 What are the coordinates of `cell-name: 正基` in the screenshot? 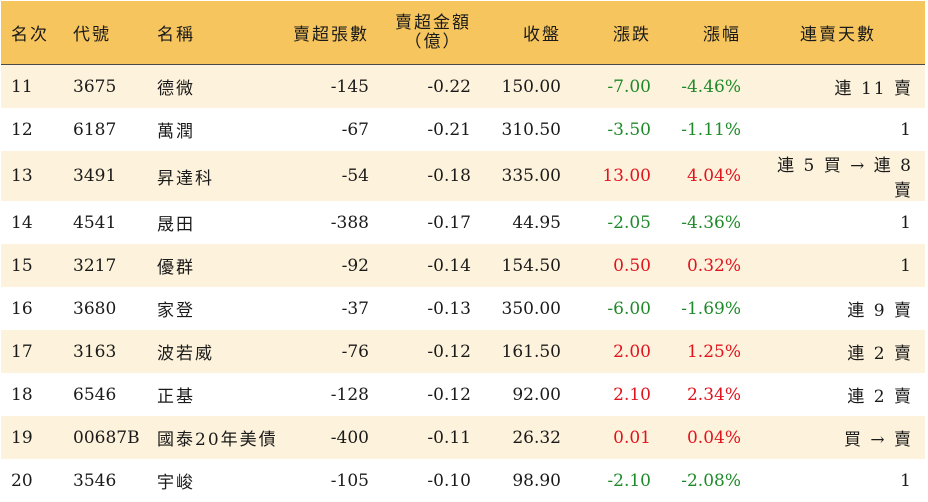 It's located at (219, 394).